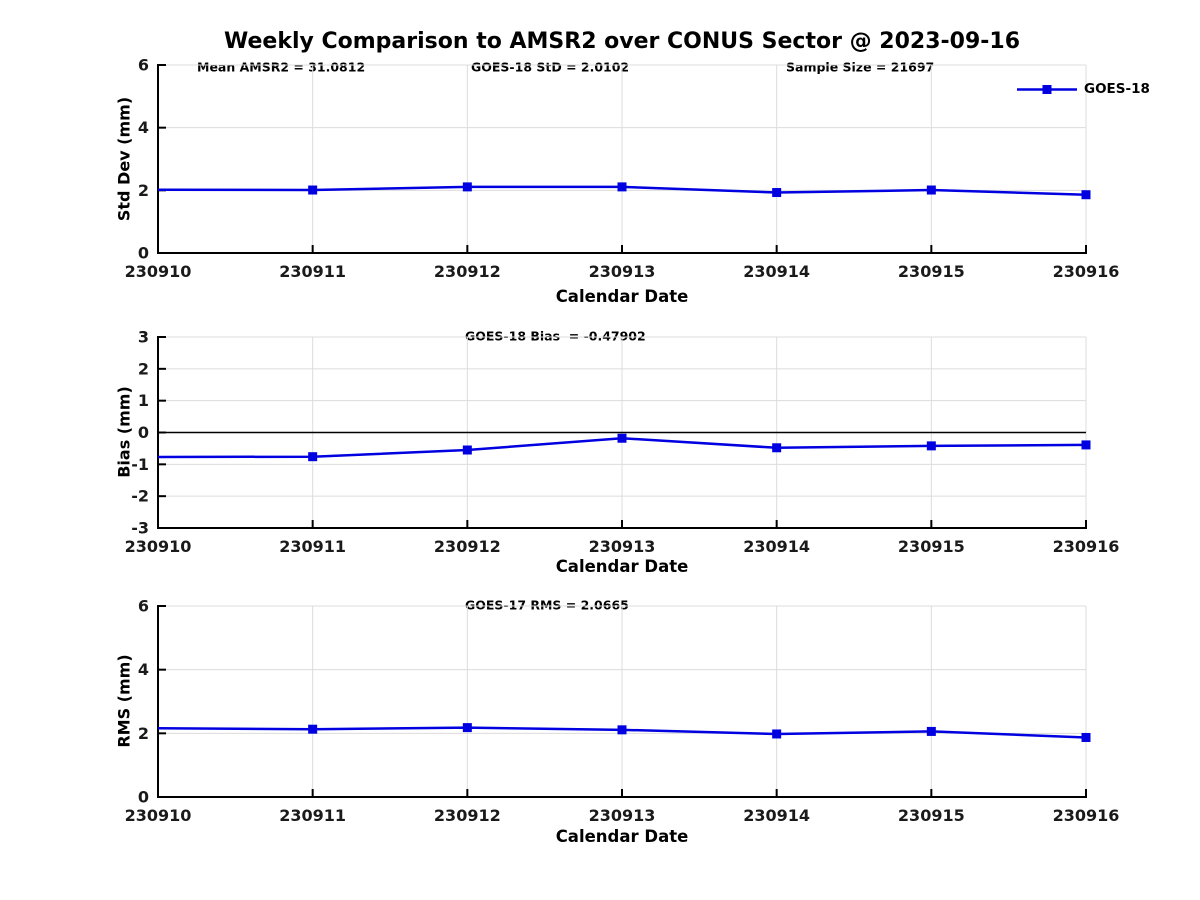 The width and height of the screenshot is (1200, 900). What do you see at coordinates (143, 400) in the screenshot?
I see `y-tick-label: 1` at bounding box center [143, 400].